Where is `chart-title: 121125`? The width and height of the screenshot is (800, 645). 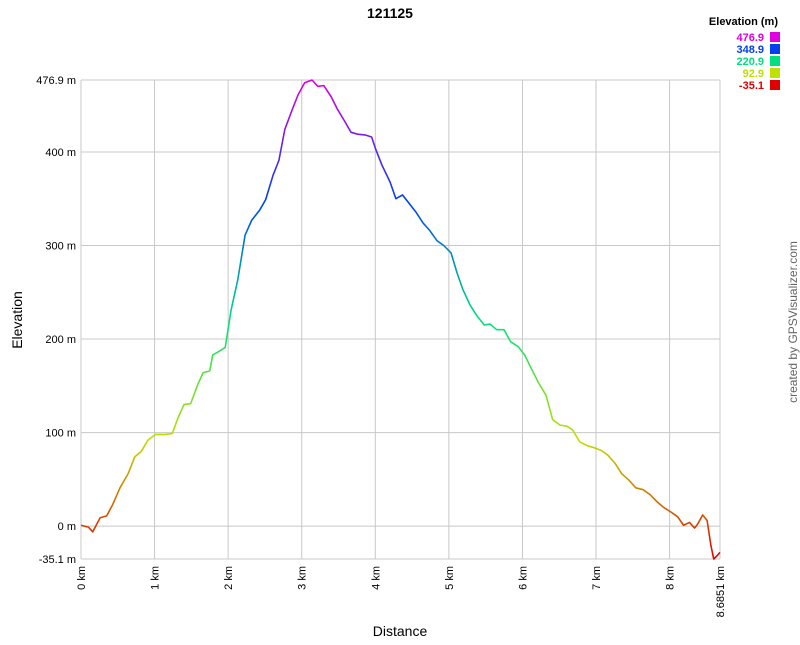
chart-title: 121125 is located at coordinates (390, 13).